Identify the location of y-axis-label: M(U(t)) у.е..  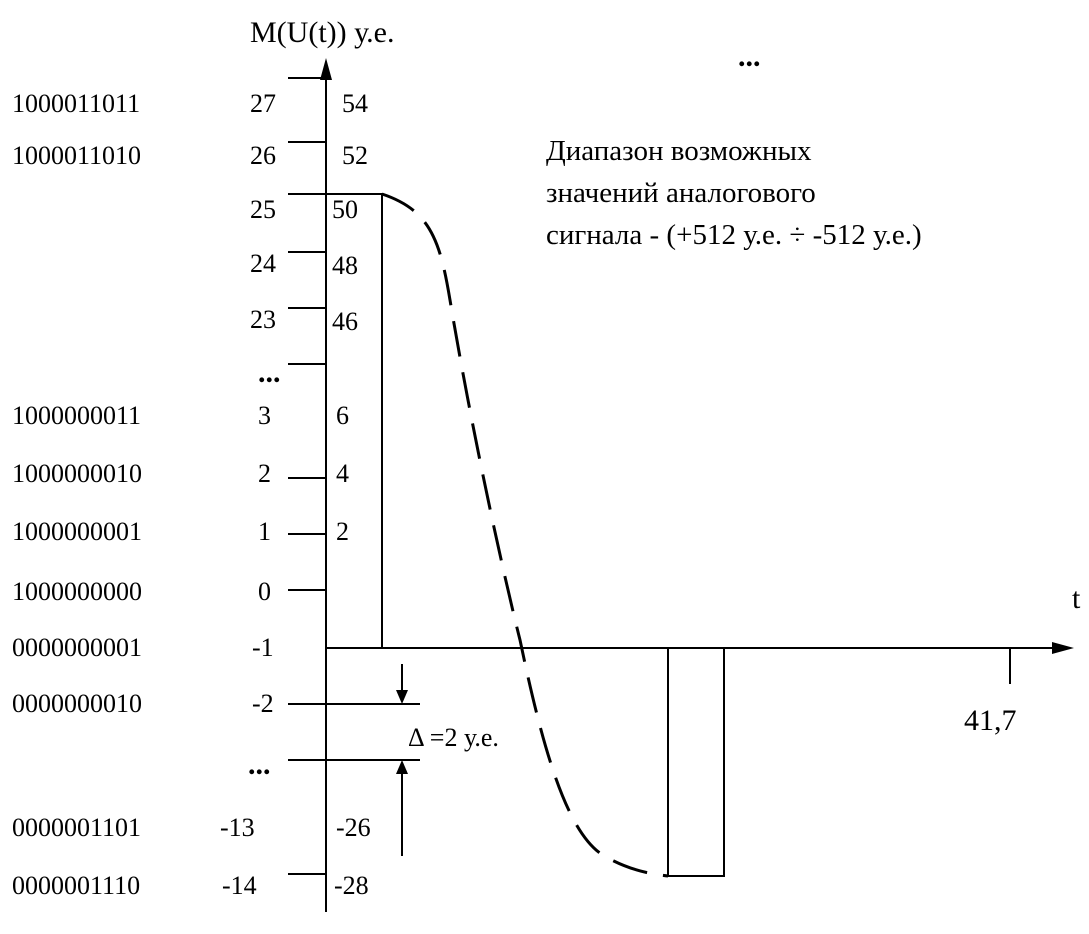
(322, 32).